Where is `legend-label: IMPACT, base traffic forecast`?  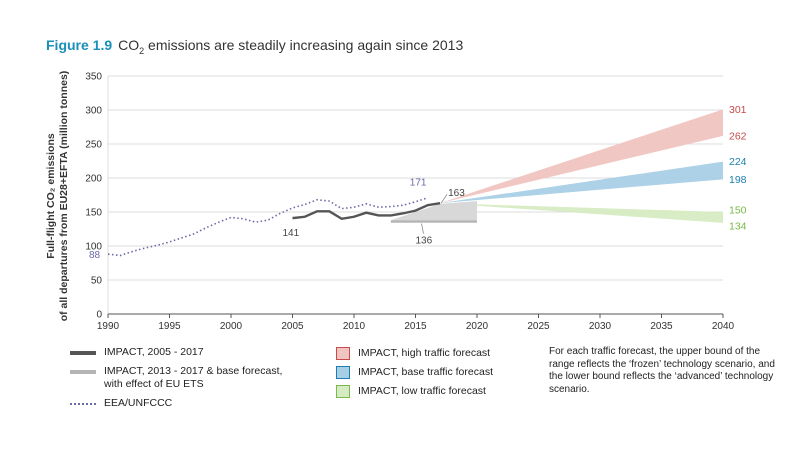 legend-label: IMPACT, base traffic forecast is located at coordinates (425, 372).